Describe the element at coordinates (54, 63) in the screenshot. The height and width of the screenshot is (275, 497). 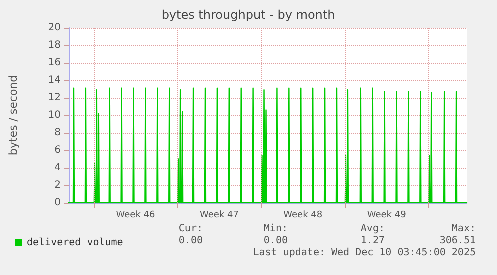
I see `y-tick-label: 16` at that location.